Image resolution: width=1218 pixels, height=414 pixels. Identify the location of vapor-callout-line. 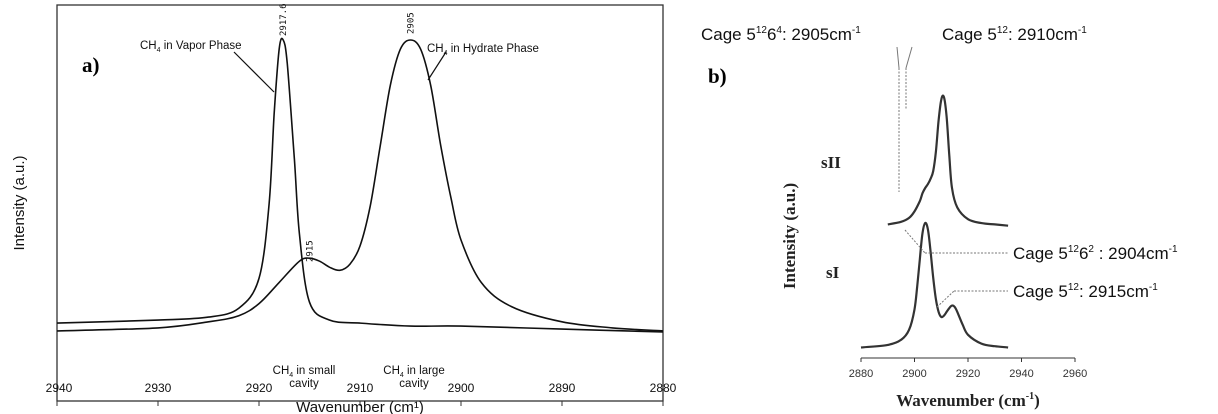
(254, 72).